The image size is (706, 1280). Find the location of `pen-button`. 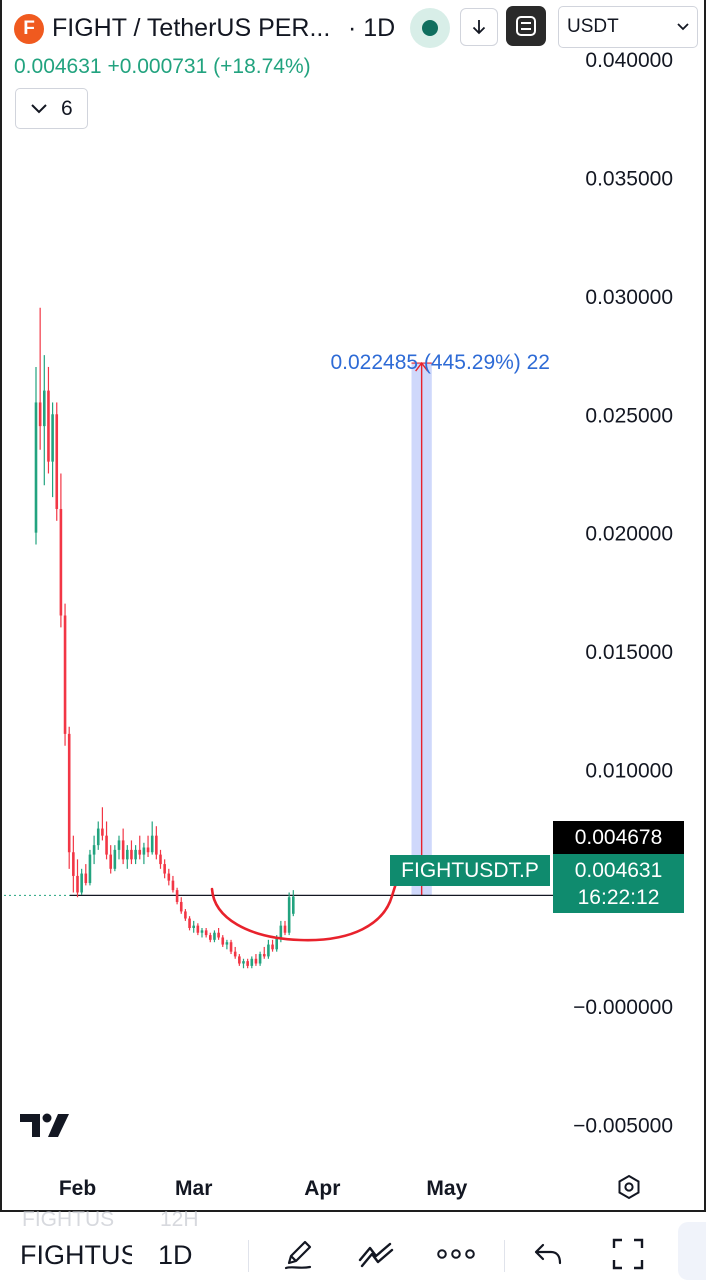

pen-button is located at coordinates (298, 1254).